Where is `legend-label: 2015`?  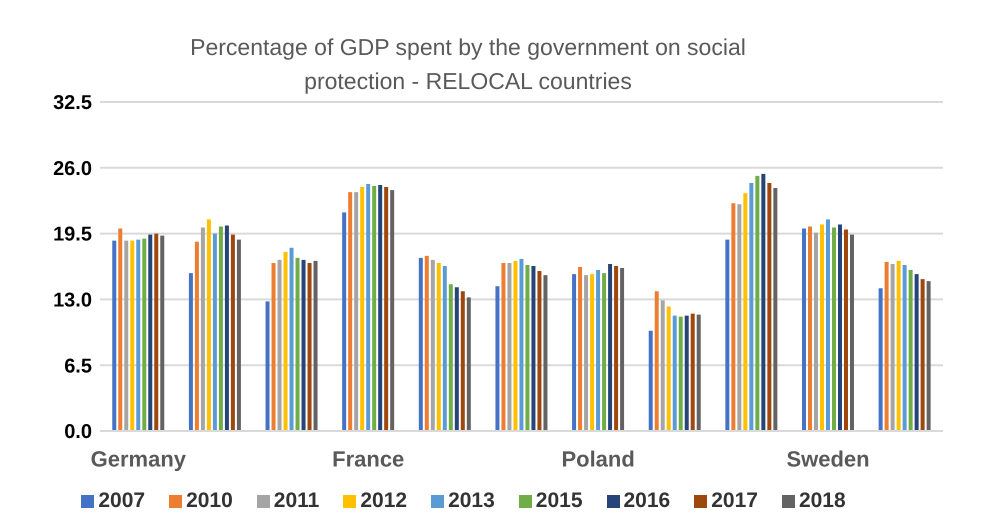 legend-label: 2015 is located at coordinates (559, 500).